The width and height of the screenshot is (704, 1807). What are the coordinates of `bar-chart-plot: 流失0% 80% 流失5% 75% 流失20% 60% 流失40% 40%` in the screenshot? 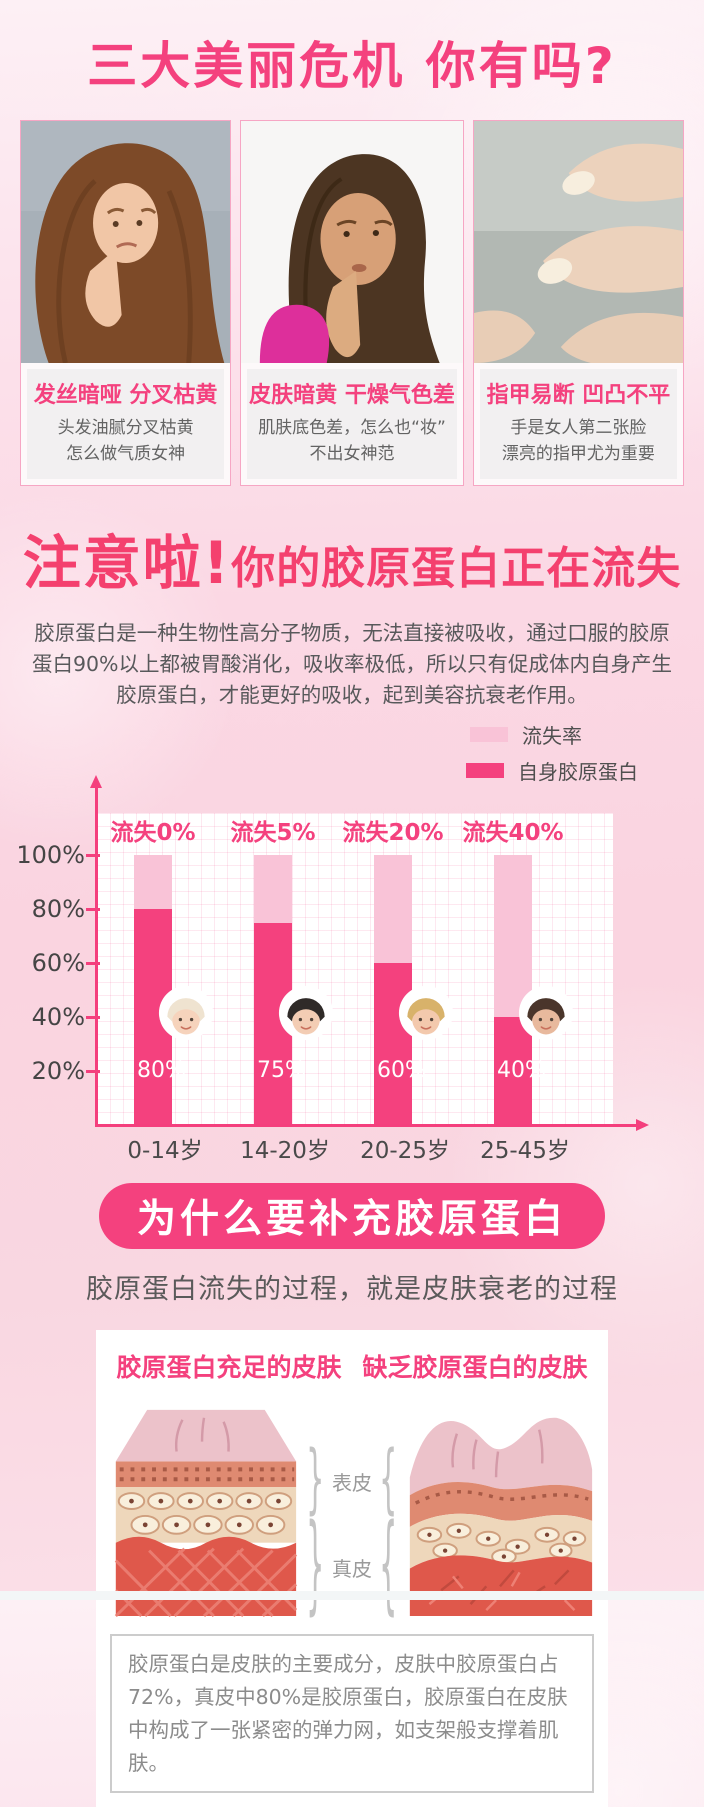 It's located at (355, 969).